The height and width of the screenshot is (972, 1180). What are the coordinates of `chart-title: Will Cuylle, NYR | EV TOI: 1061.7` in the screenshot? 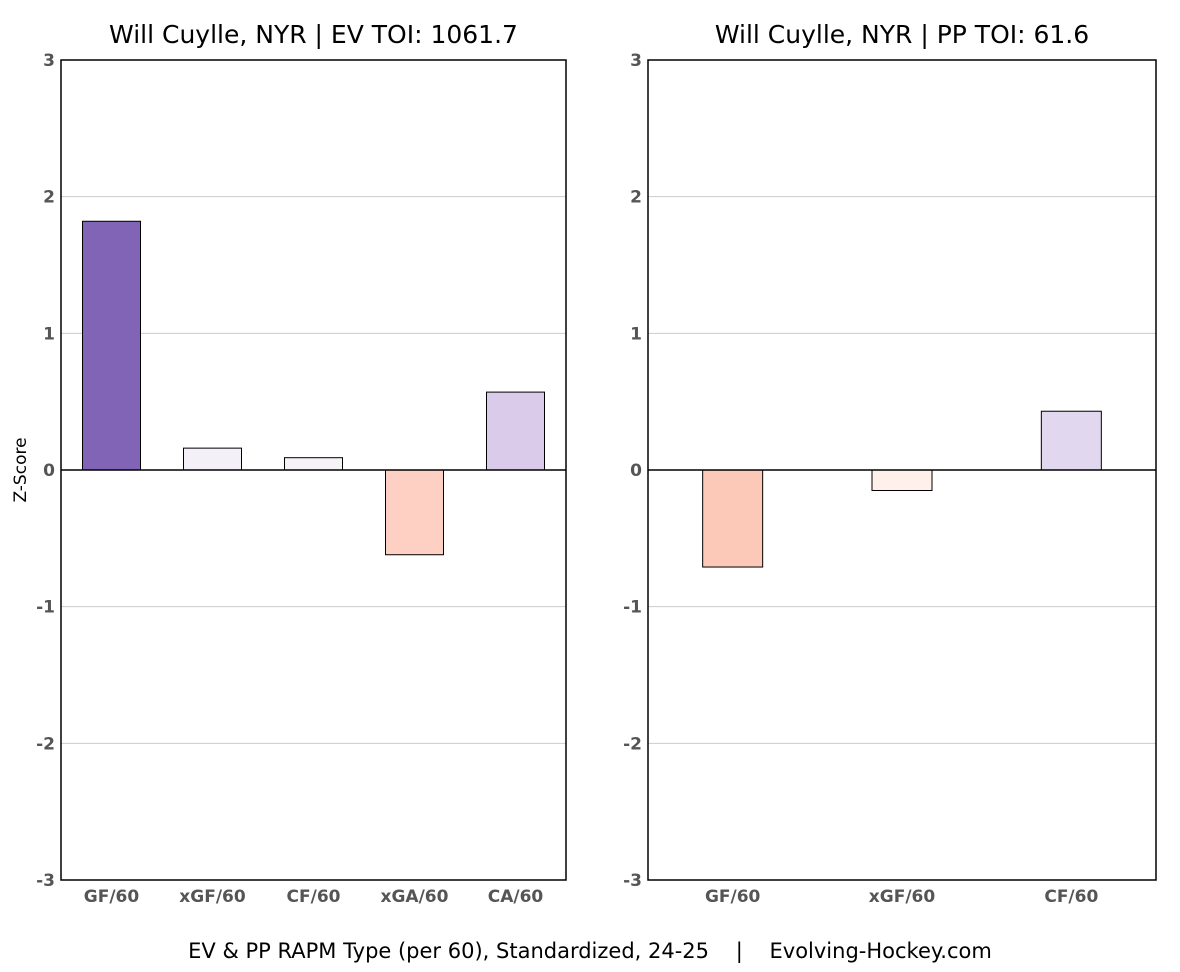 It's located at (313, 34).